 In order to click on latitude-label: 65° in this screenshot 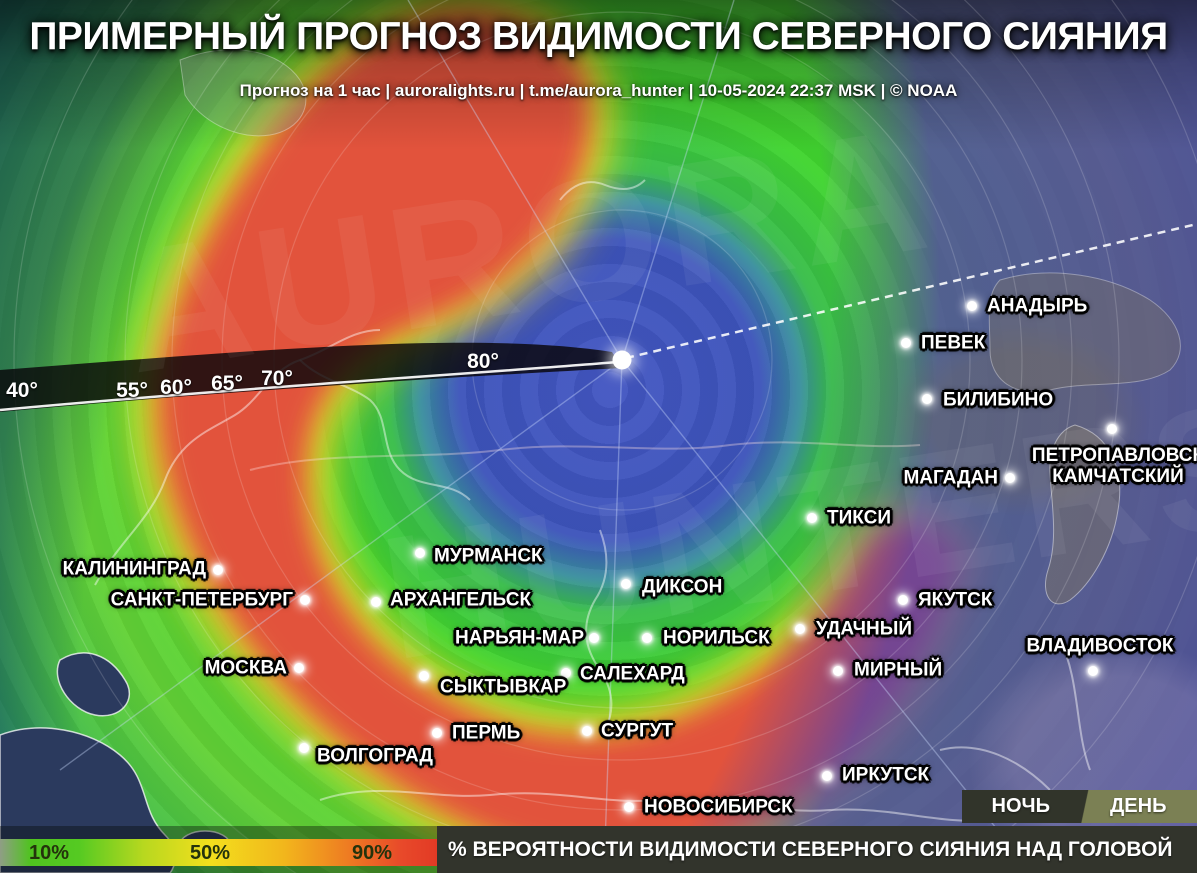, I will do `click(227, 383)`.